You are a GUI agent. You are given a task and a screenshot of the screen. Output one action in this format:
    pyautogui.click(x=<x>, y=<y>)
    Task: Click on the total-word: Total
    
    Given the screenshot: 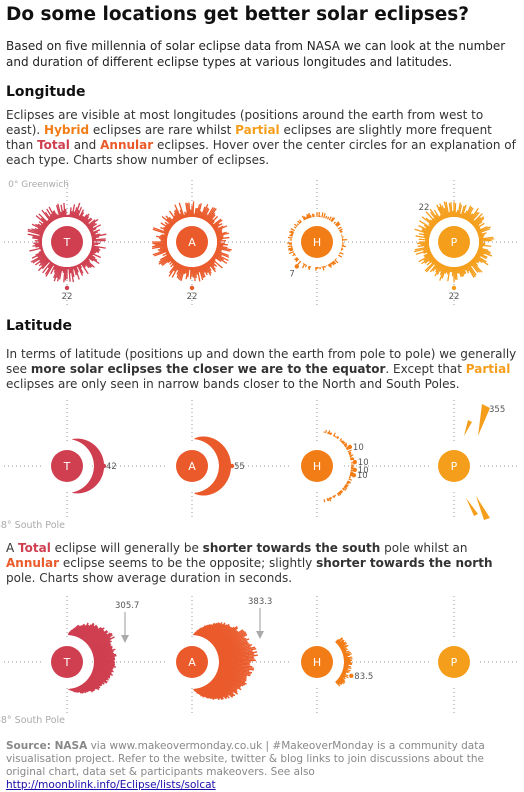 What is the action you would take?
    pyautogui.click(x=53, y=145)
    